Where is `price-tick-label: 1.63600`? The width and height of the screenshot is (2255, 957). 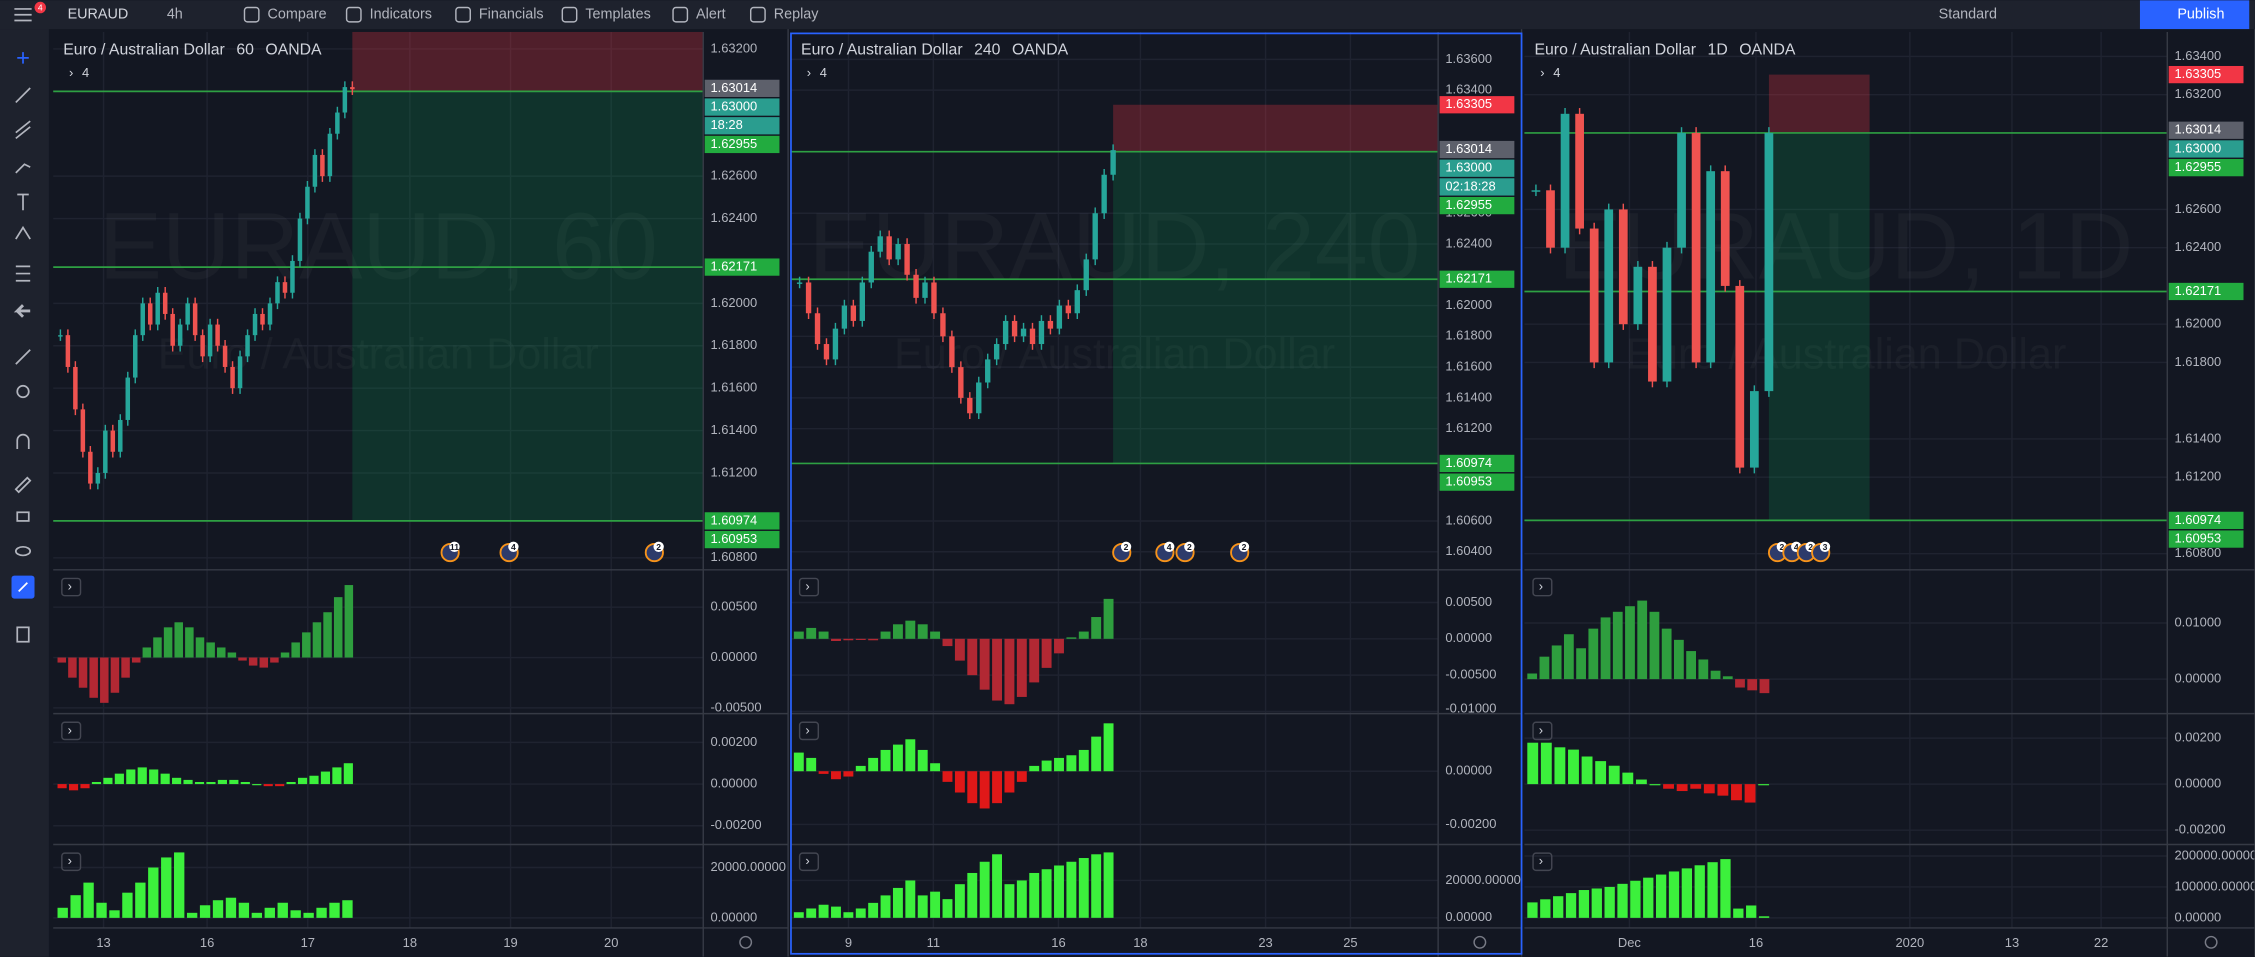
price-tick-label: 1.63600 is located at coordinates (1468, 58).